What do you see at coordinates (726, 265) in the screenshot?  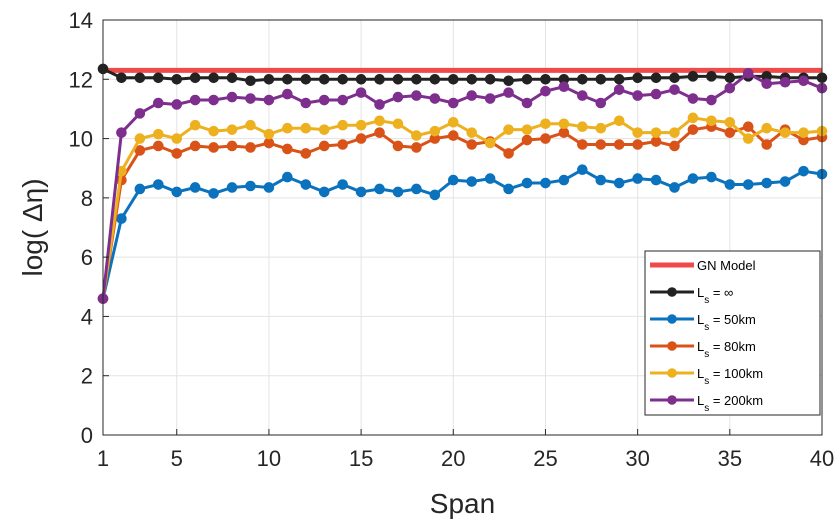 I see `legend-label: GN Model` at bounding box center [726, 265].